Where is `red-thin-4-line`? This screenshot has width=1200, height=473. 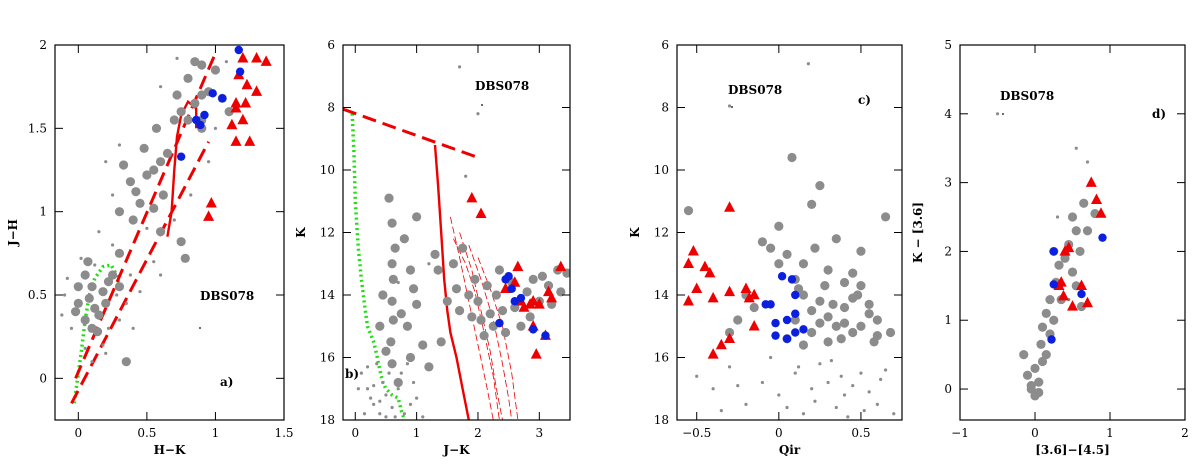 red-thin-4-line is located at coordinates (498, 338).